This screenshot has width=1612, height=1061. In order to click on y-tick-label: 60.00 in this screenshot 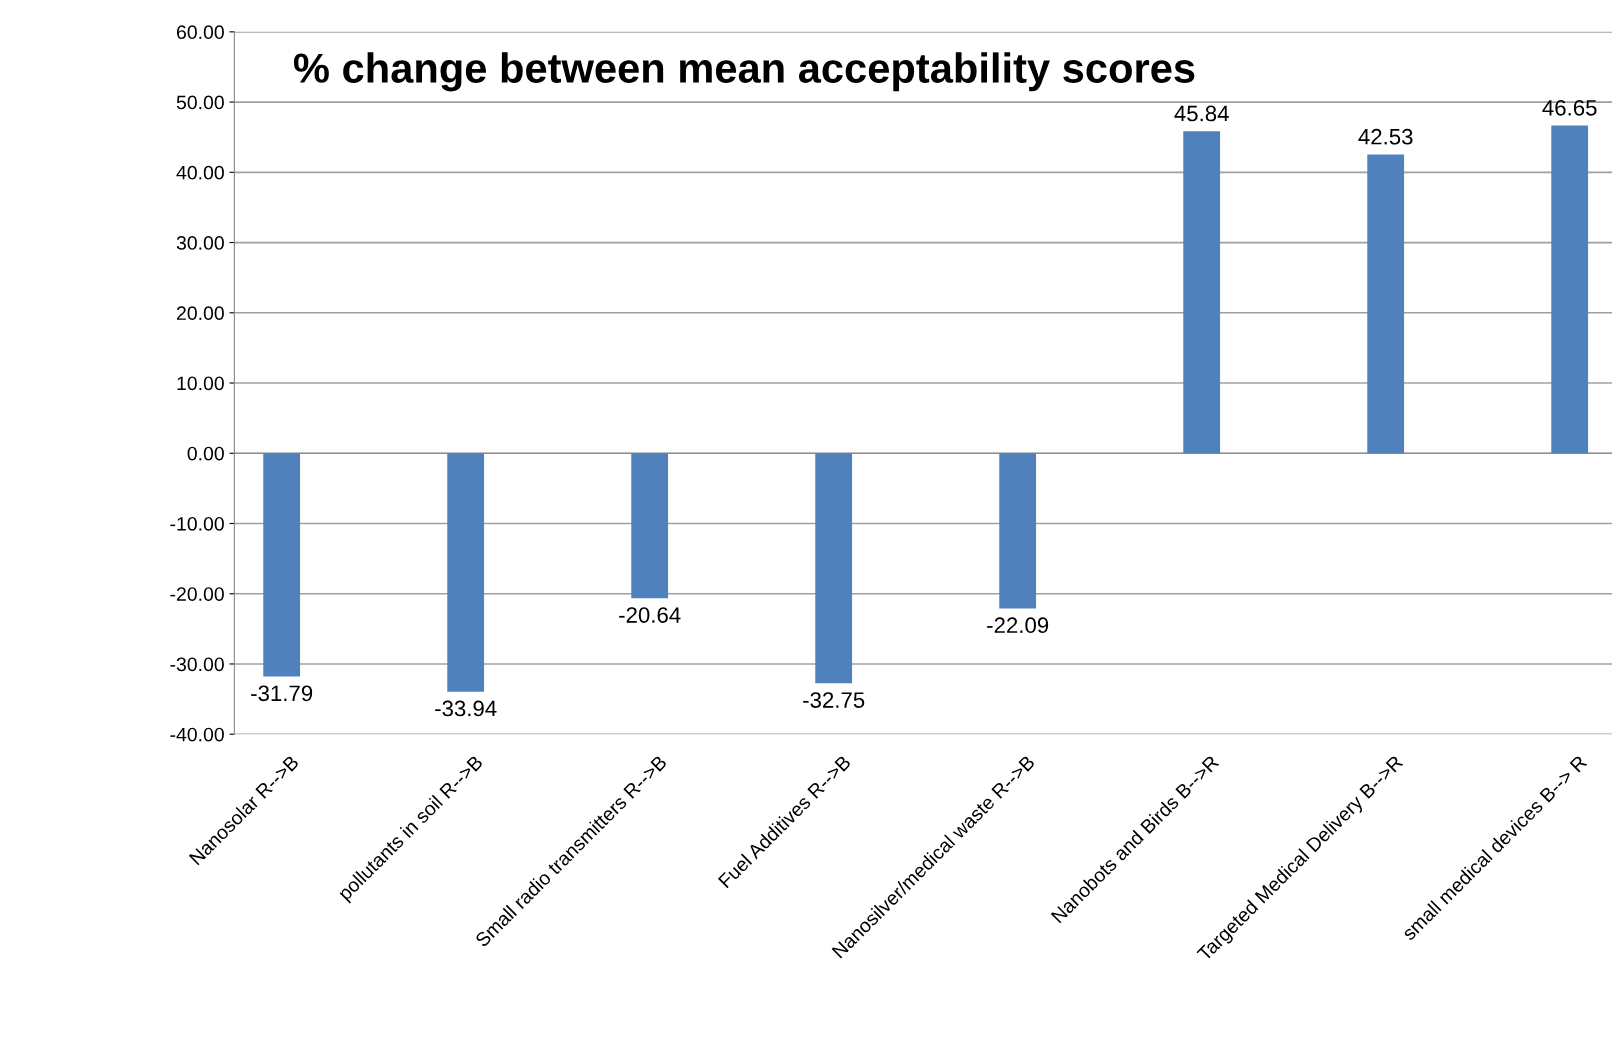, I will do `click(200, 32)`.